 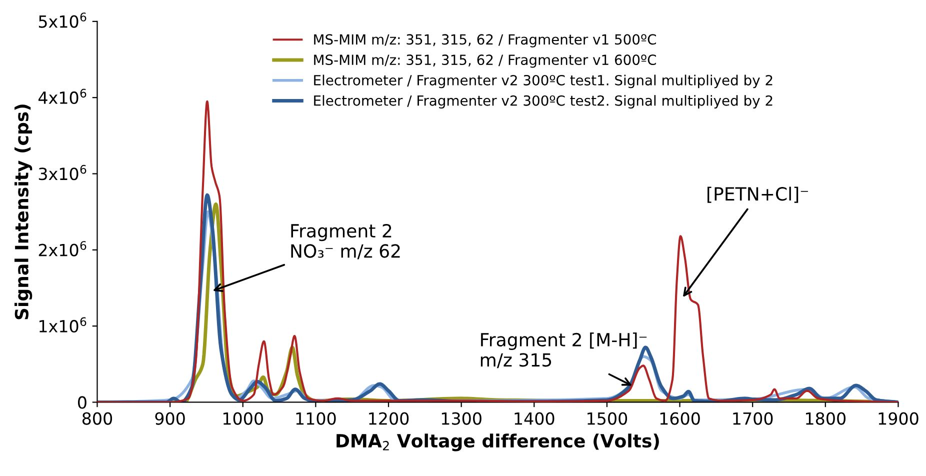 I want to click on x-tick-label: 900, so click(x=170, y=418).